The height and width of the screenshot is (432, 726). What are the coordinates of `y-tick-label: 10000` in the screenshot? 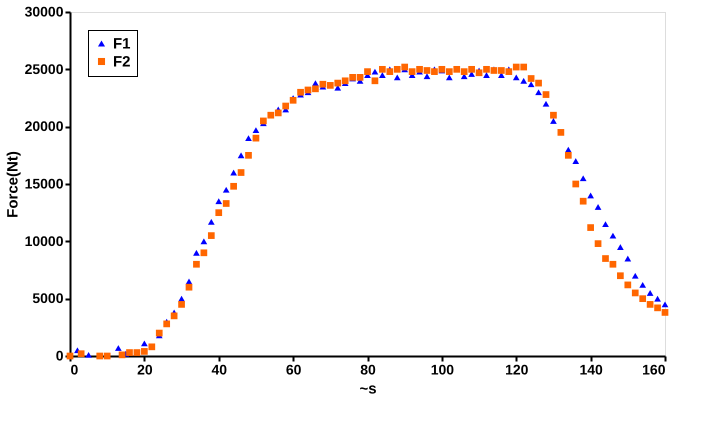 It's located at (44, 240).